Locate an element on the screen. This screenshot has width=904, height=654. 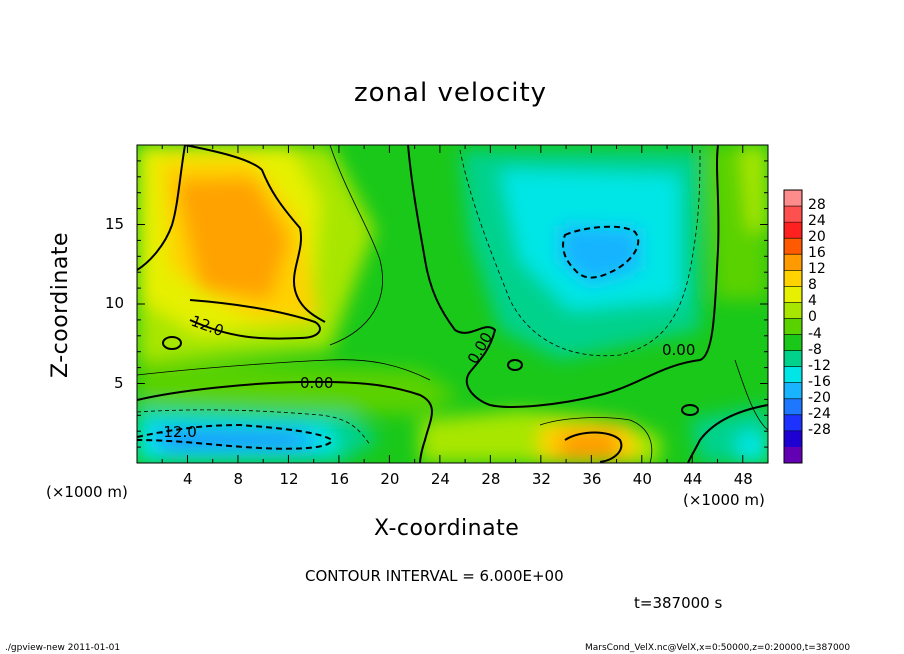
colorbar-label: -16 is located at coordinates (819, 381).